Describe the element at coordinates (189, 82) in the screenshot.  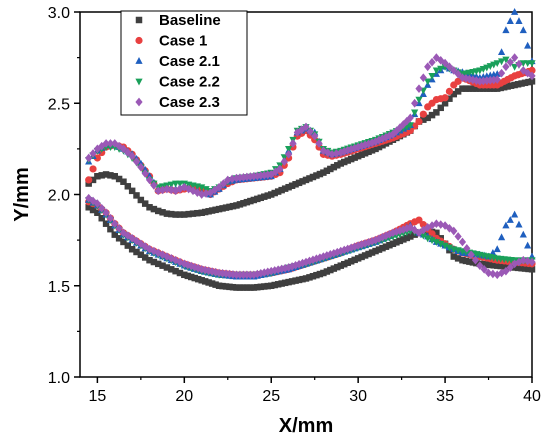
I see `legend-label: Case 2.2` at that location.